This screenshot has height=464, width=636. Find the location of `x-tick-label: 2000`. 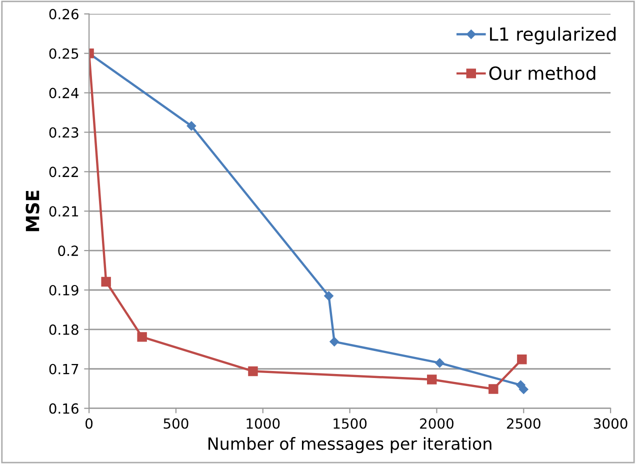

x-tick-label: 2000 is located at coordinates (437, 423).